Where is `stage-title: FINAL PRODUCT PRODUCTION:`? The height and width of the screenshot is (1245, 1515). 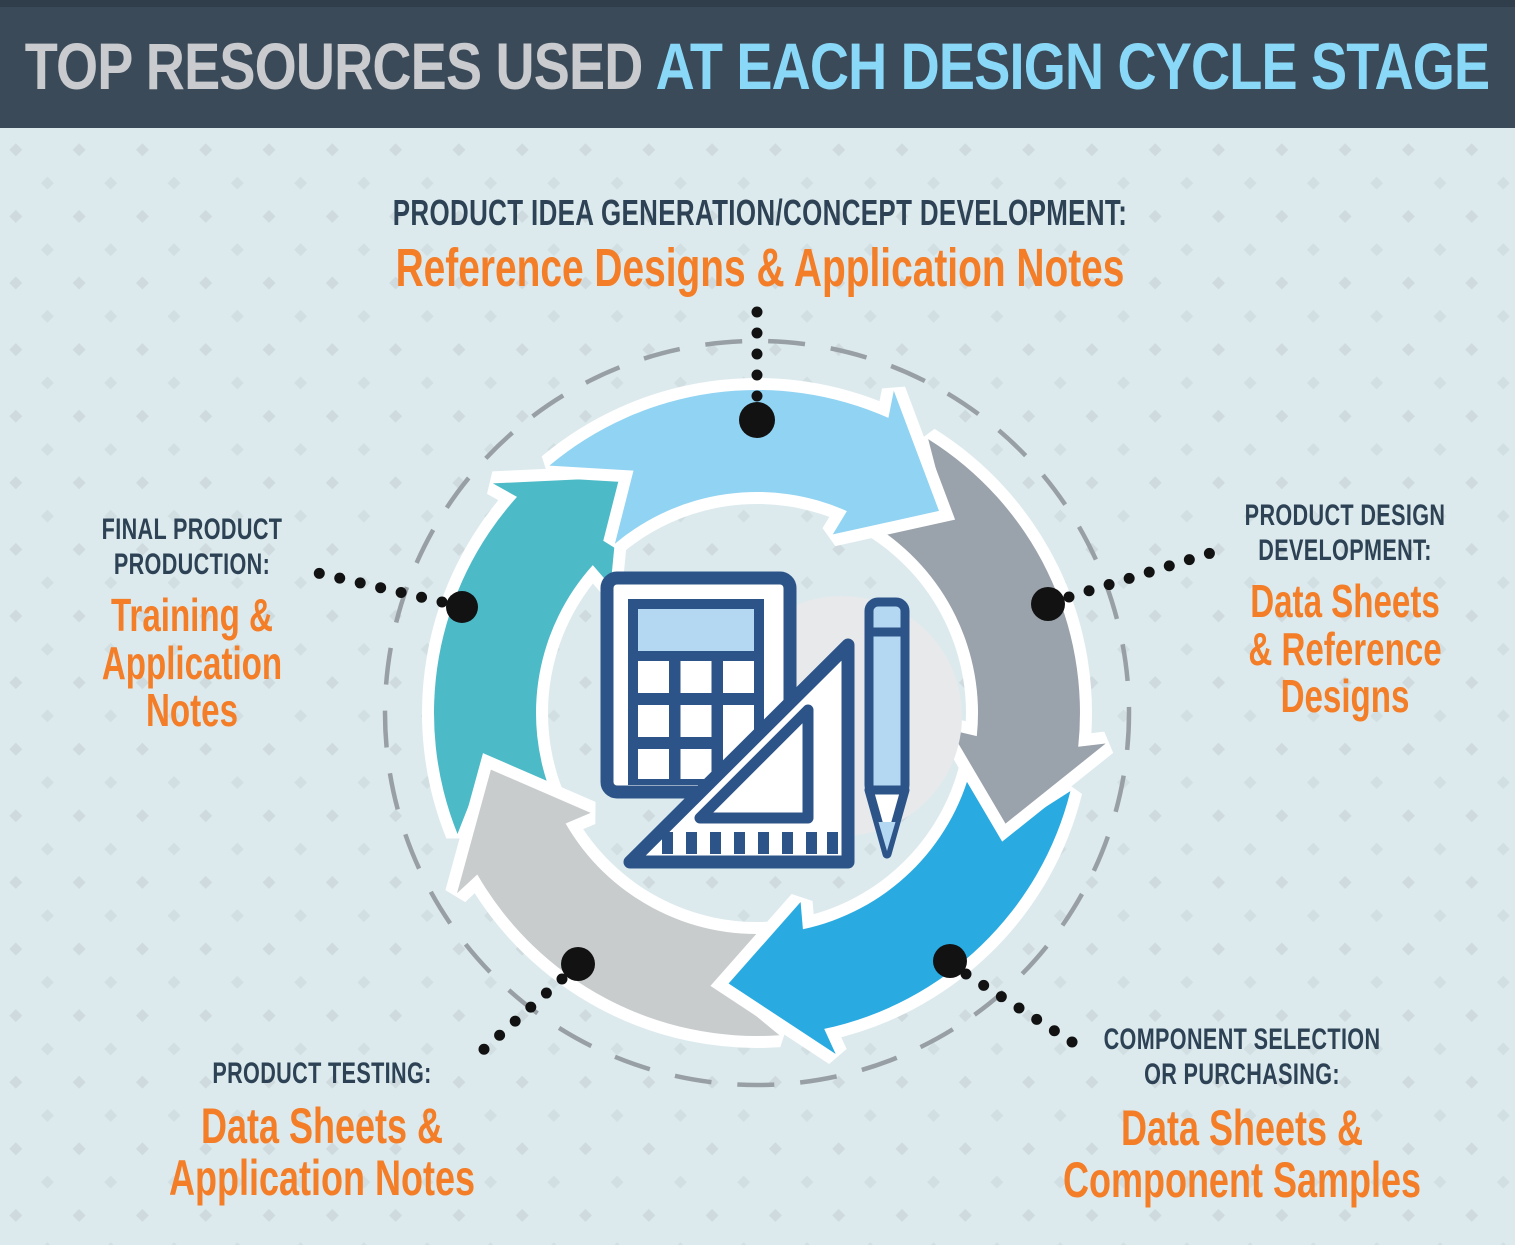
stage-title: FINAL PRODUCT PRODUCTION: is located at coordinates (192, 547).